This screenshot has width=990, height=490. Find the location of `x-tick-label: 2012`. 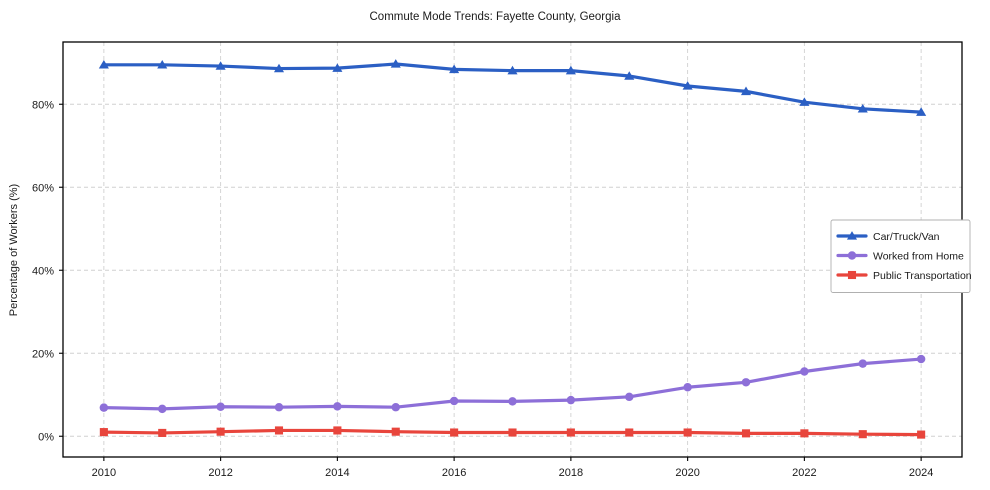

x-tick-label: 2012 is located at coordinates (220, 473).